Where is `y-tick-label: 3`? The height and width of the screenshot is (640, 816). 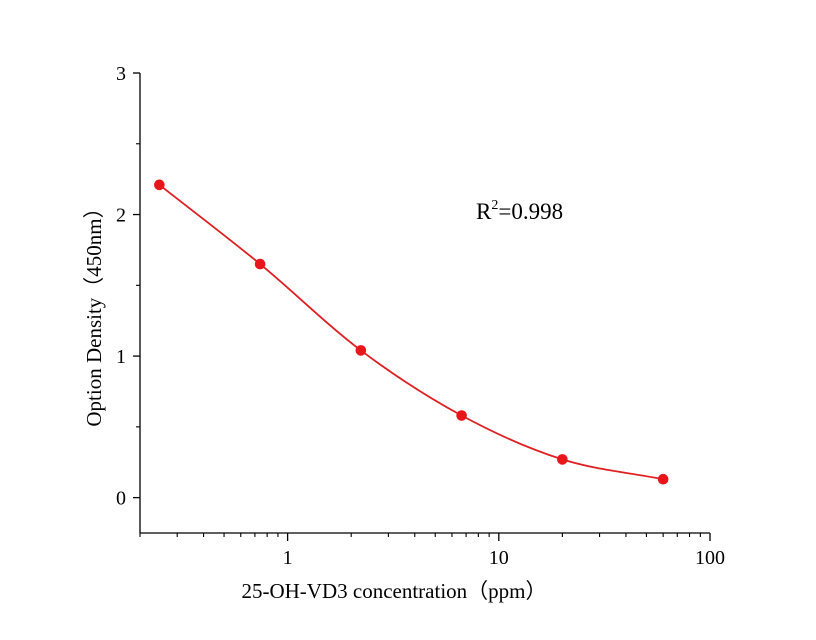 y-tick-label: 3 is located at coordinates (121, 74).